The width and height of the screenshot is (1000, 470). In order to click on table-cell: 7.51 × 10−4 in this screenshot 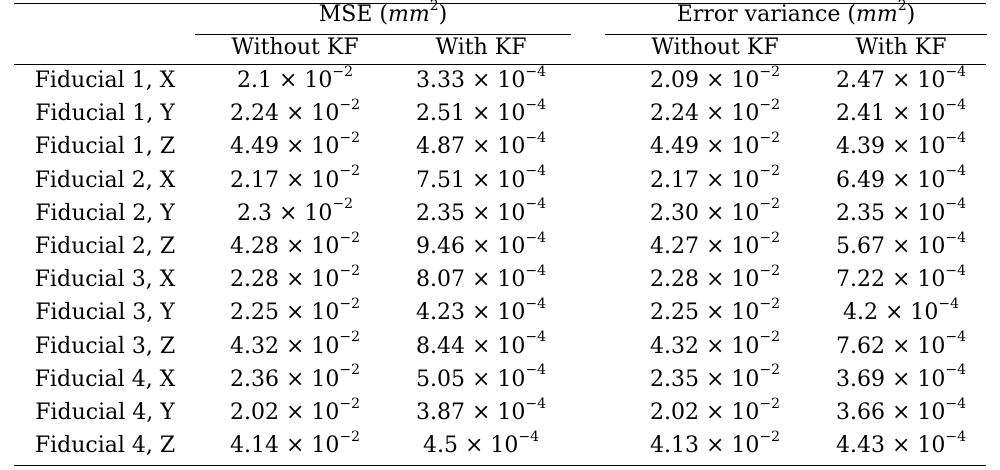, I will do `click(481, 179)`.